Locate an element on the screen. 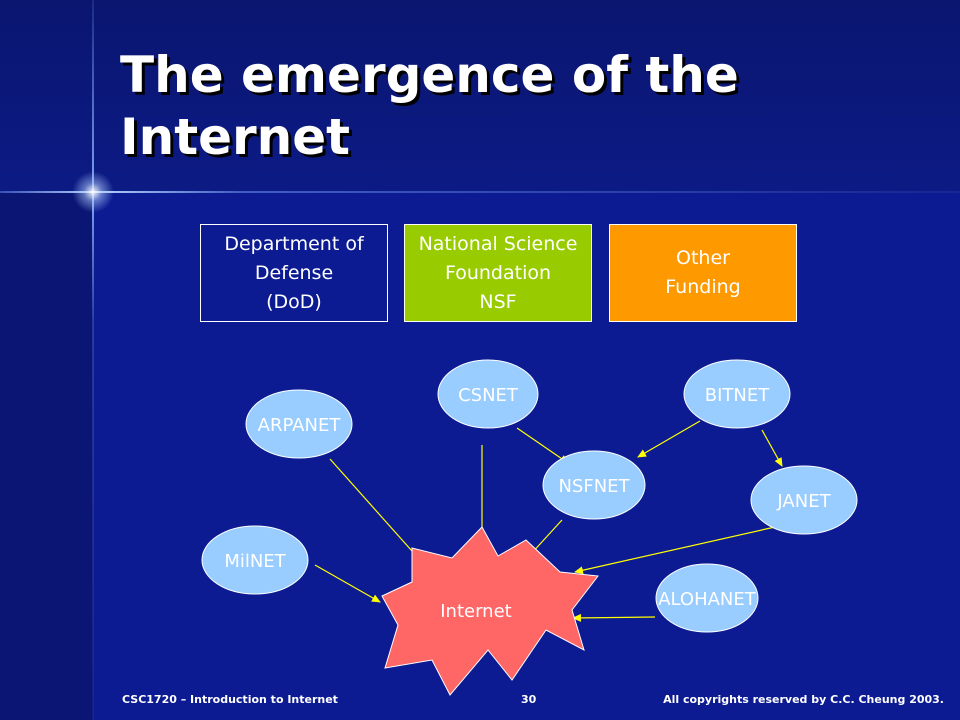 Image resolution: width=960 pixels, height=720 pixels. dod-funding-label: Department of Defense (DoD) is located at coordinates (294, 272).